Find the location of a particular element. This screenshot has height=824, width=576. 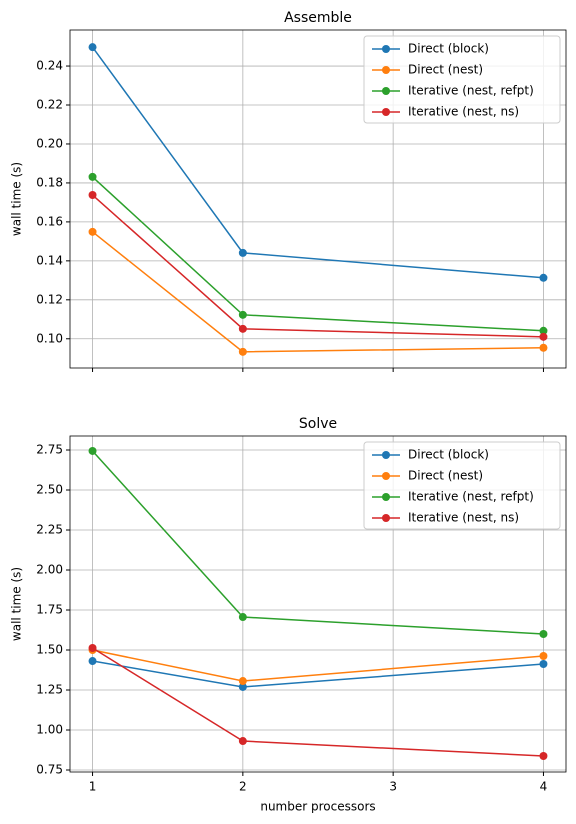

x-tick-label: 2 is located at coordinates (243, 787).